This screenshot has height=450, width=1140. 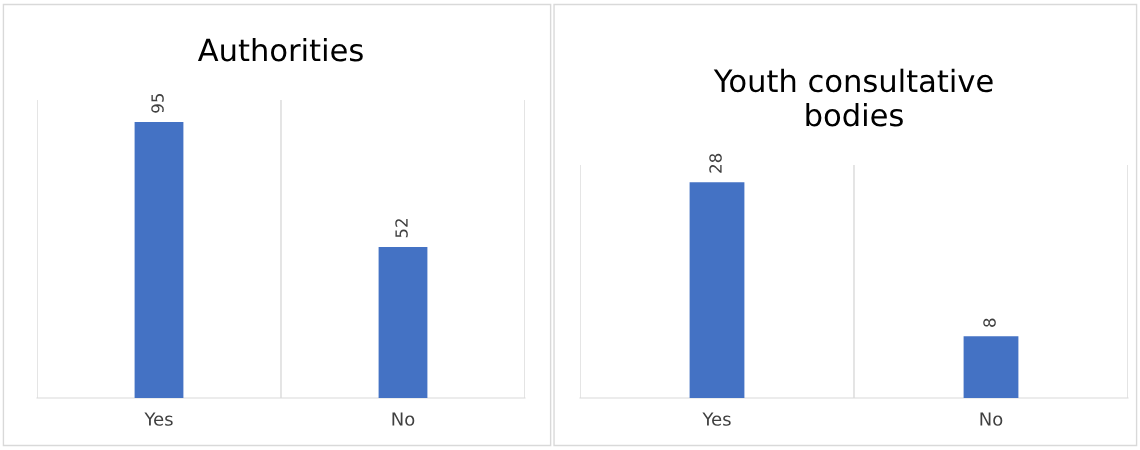 What do you see at coordinates (280, 49) in the screenshot?
I see `chart-title: Authorities` at bounding box center [280, 49].